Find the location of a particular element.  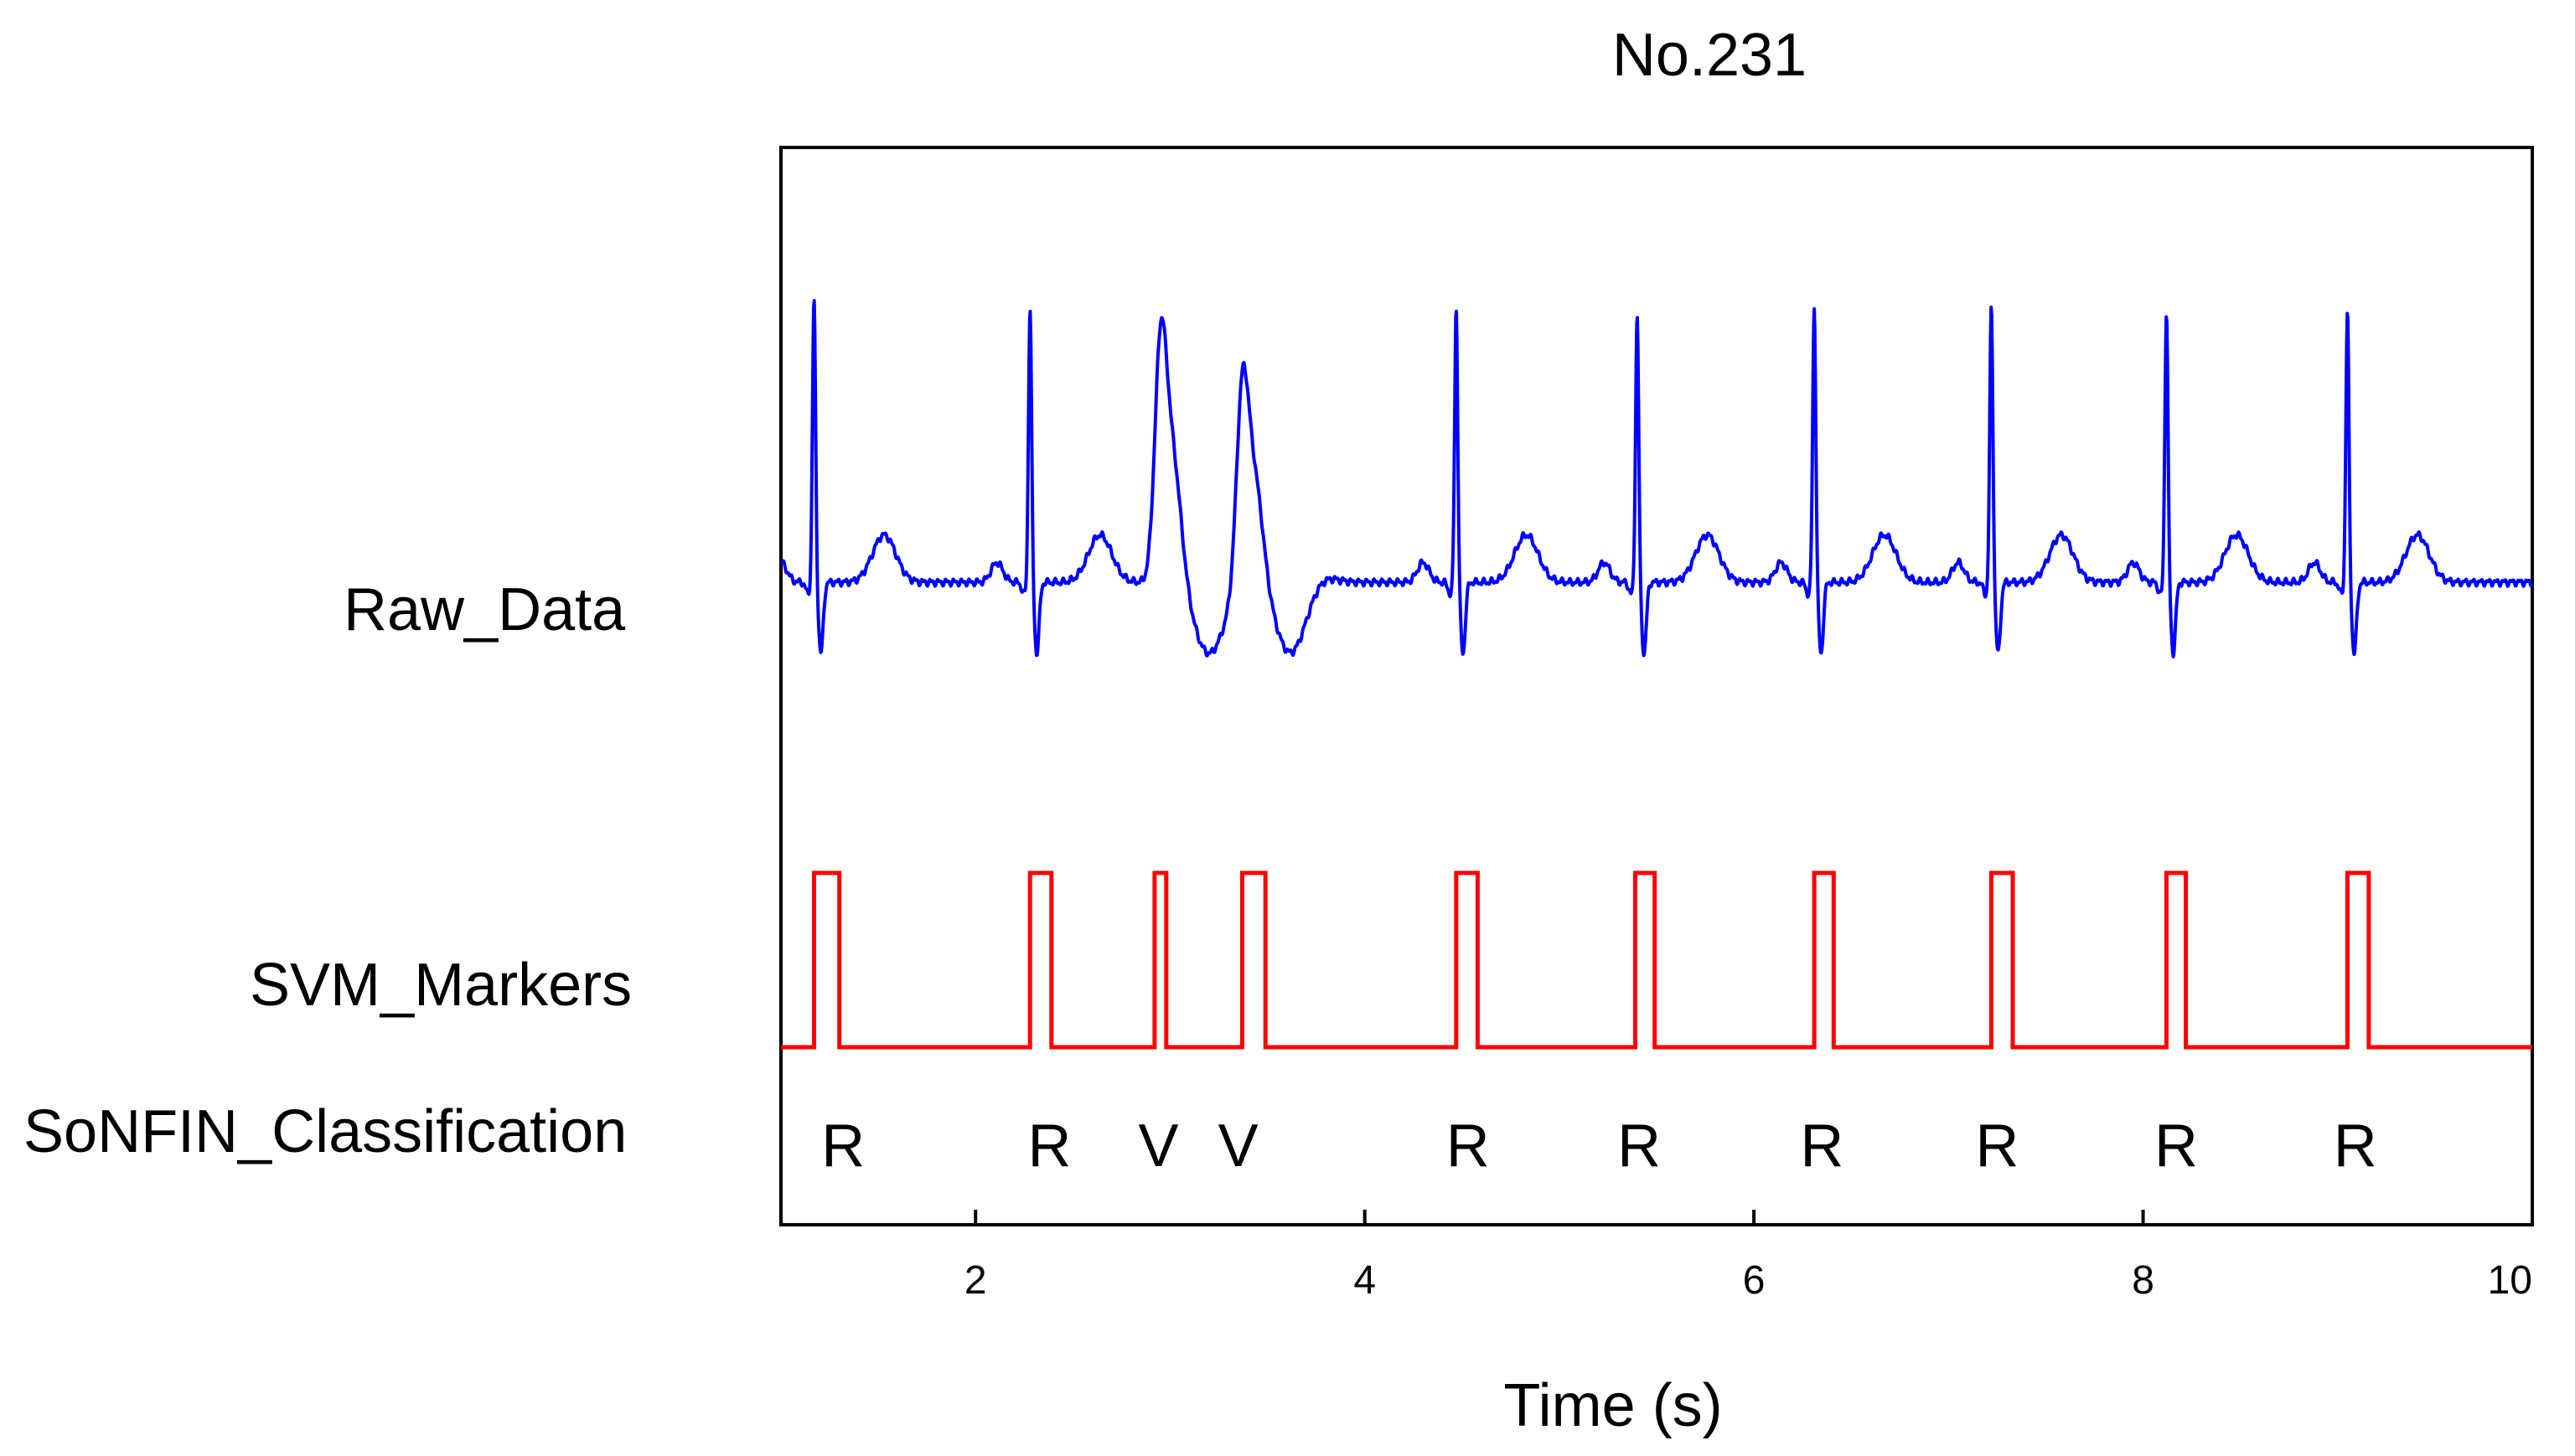

x-tick-label: 6 is located at coordinates (1755, 1280).